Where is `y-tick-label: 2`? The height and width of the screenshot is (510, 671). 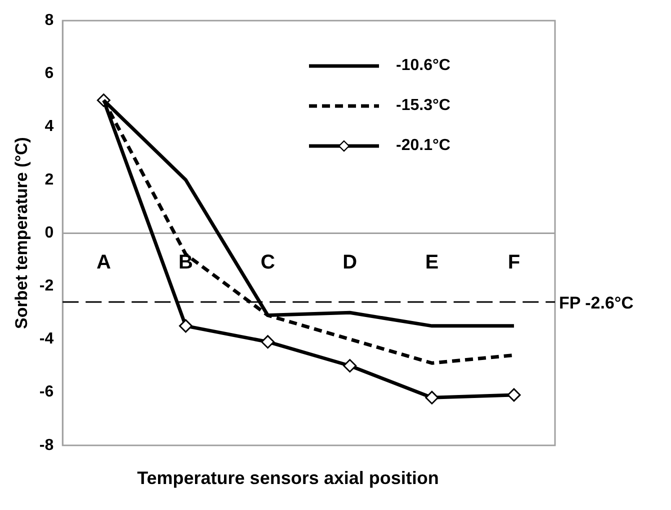 y-tick-label: 2 is located at coordinates (49, 179).